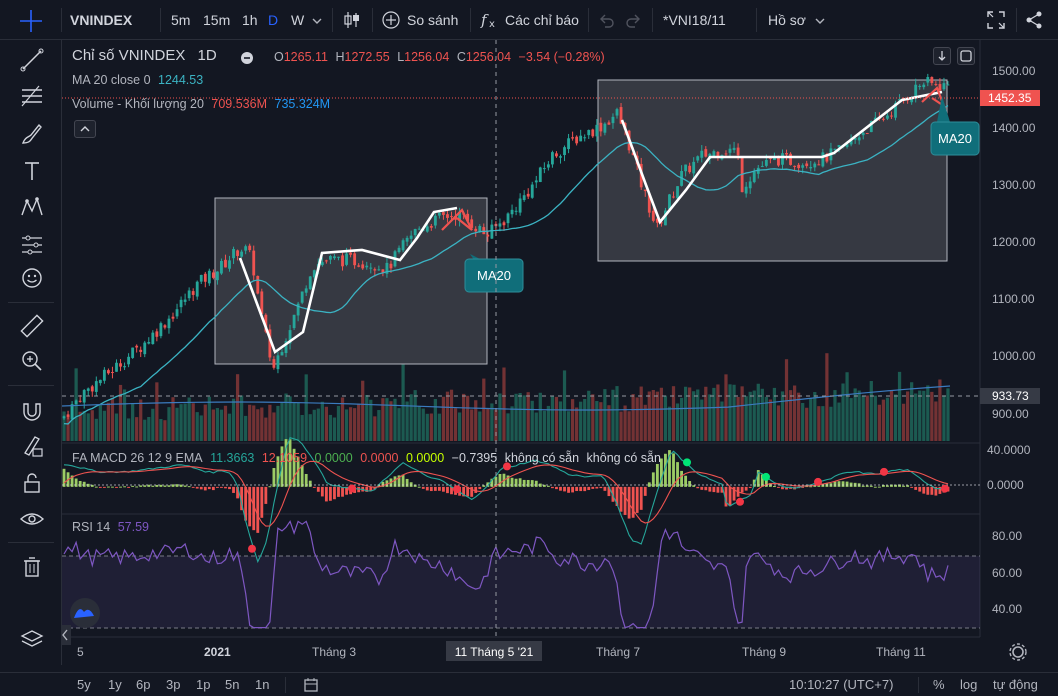  What do you see at coordinates (32, 483) in the screenshot?
I see `unlock-icon` at bounding box center [32, 483].